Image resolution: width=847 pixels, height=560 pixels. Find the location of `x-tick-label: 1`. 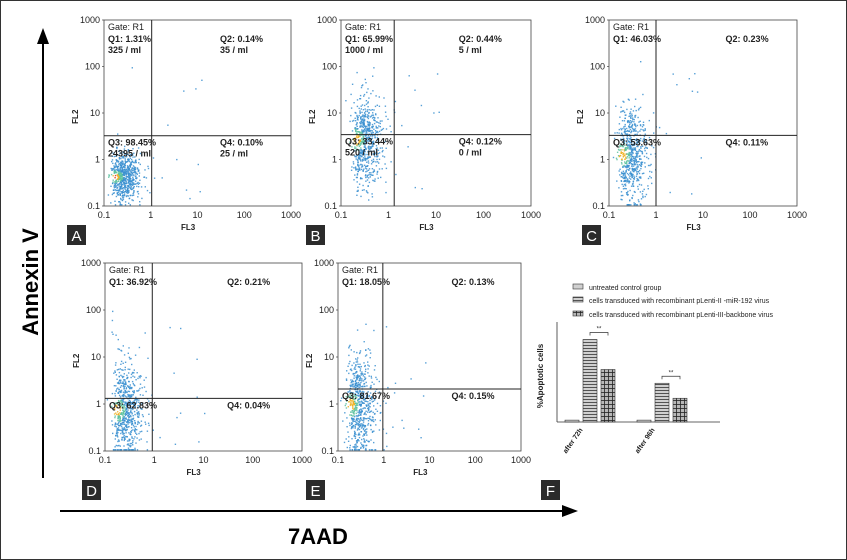

x-tick-label: 1 is located at coordinates (154, 460).